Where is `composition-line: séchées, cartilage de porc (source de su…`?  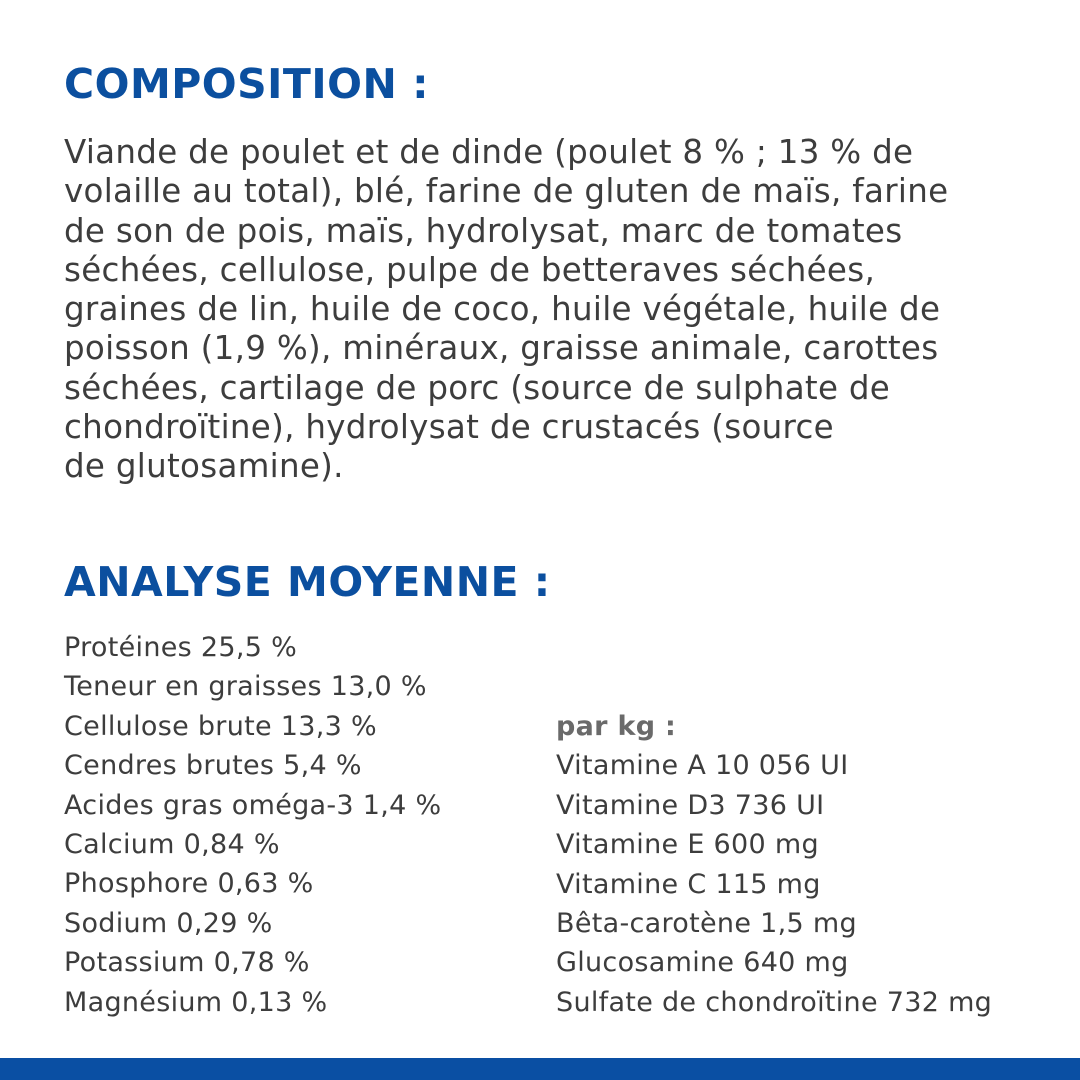 composition-line: séchées, cartilage de porc (source de su… is located at coordinates (477, 387).